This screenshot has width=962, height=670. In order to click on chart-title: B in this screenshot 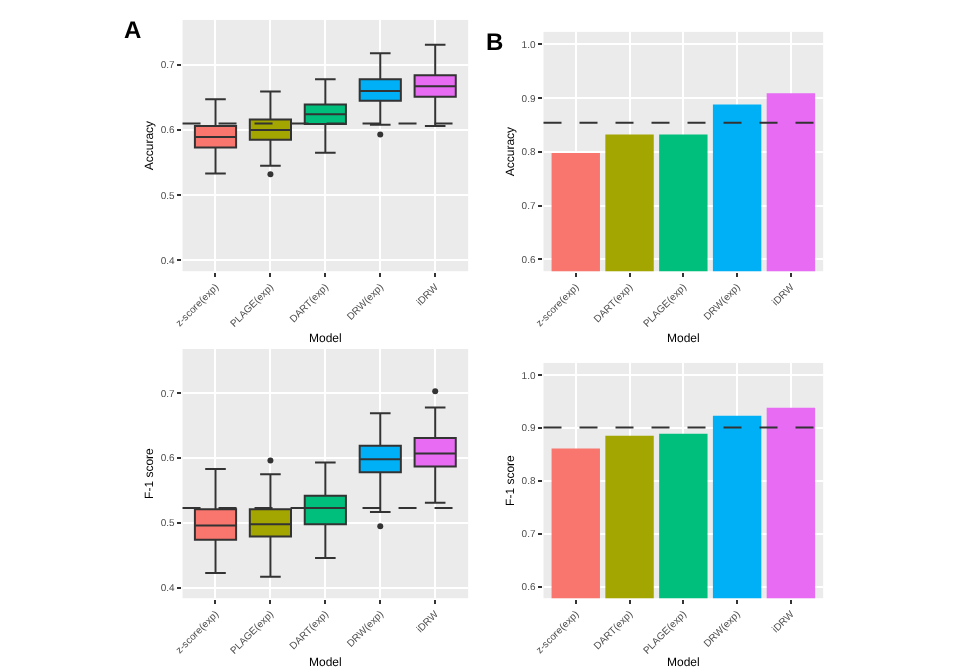, I will do `click(495, 42)`.